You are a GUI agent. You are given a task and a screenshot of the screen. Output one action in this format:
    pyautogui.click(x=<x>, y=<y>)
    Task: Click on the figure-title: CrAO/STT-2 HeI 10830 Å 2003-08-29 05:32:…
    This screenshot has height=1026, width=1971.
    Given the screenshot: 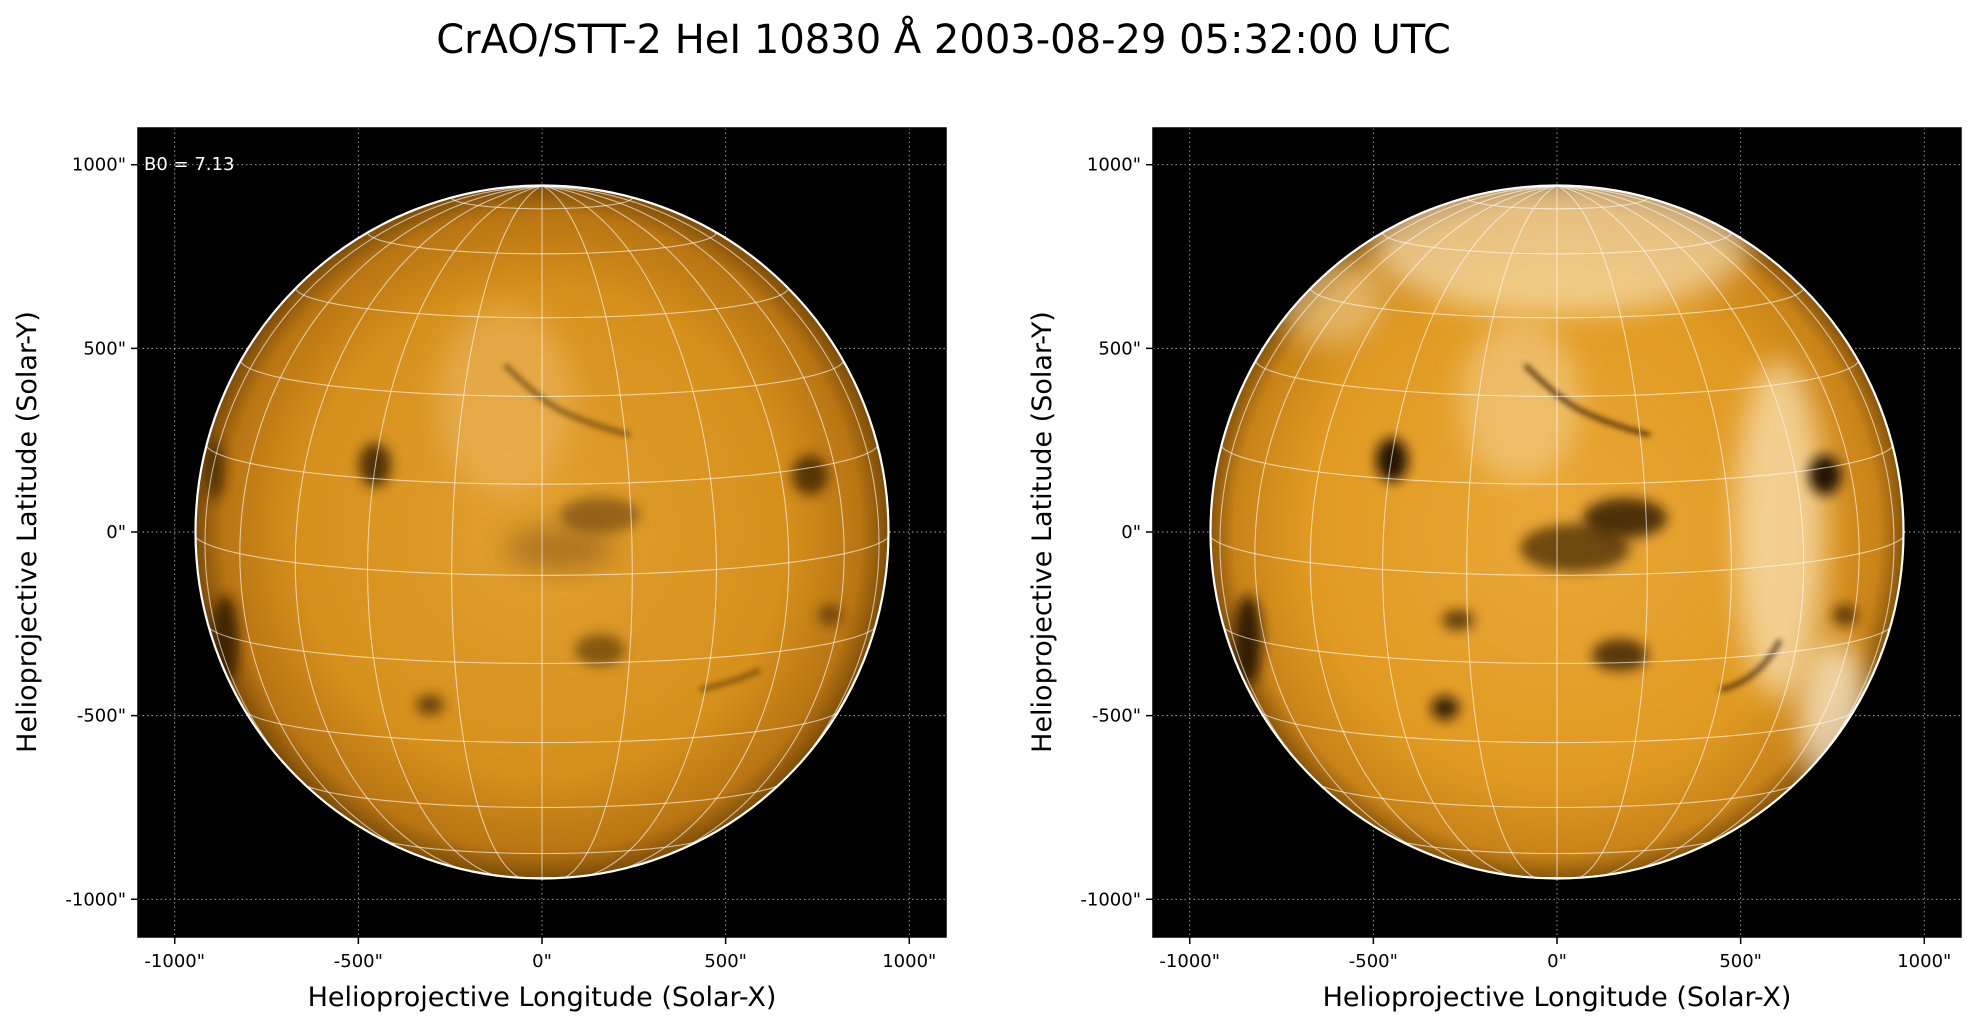 What is the action you would take?
    pyautogui.click(x=943, y=40)
    